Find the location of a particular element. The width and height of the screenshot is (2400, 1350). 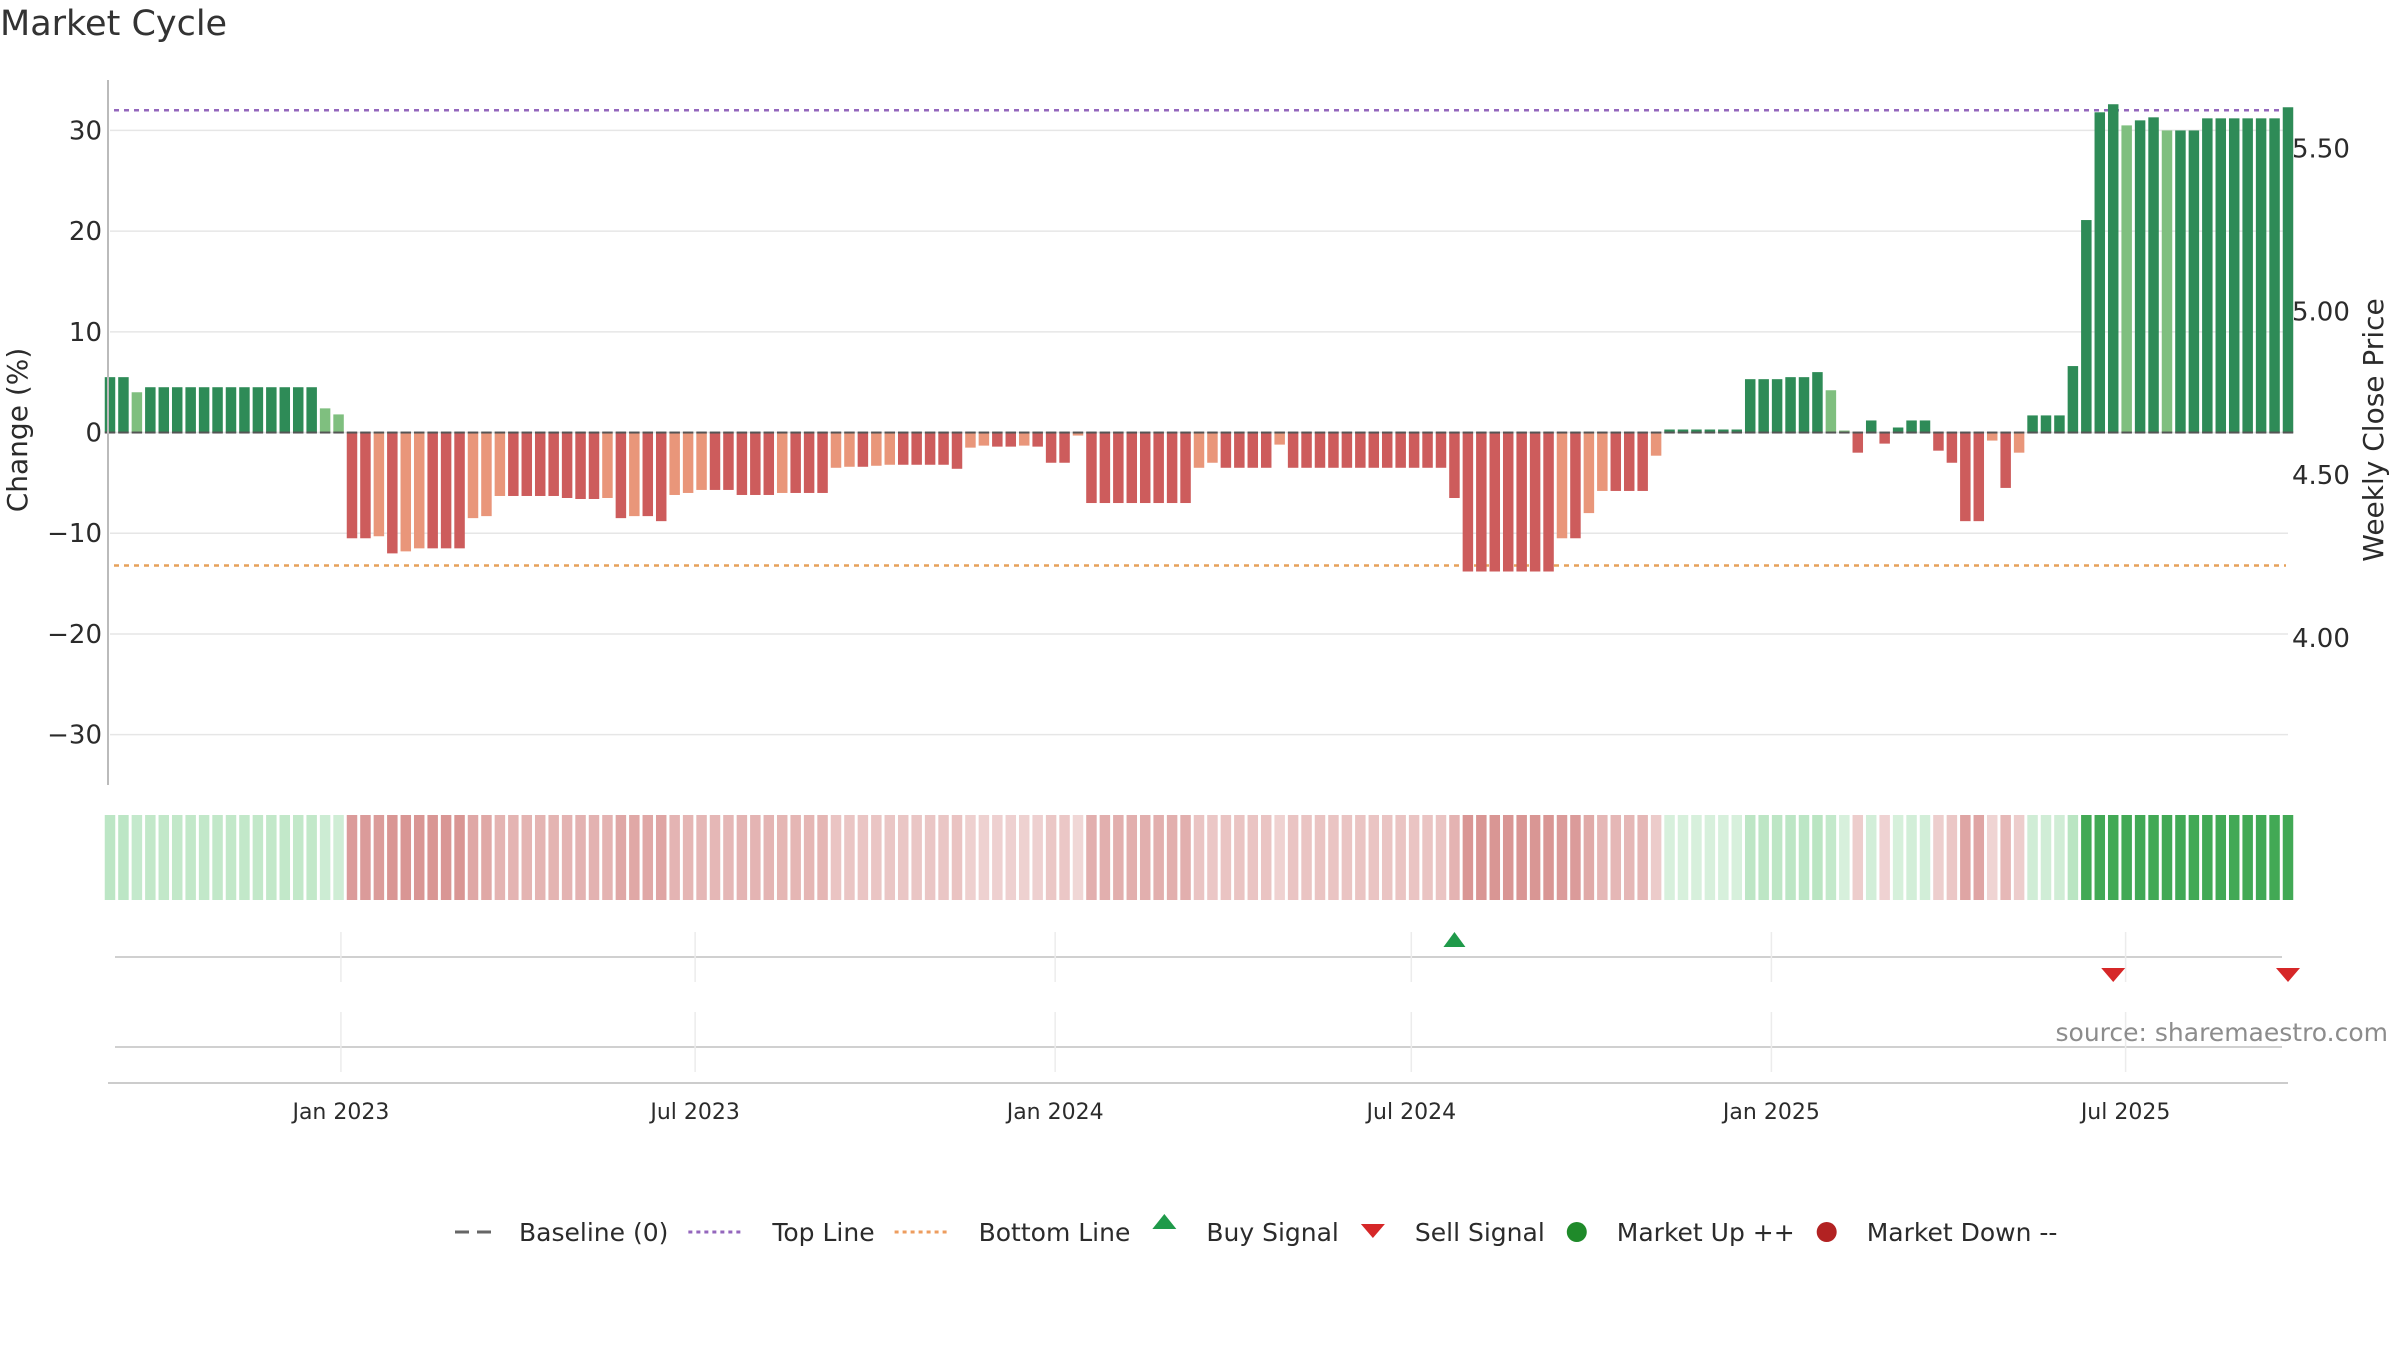

legend-item: Bottom Line is located at coordinates (1012, 1232).